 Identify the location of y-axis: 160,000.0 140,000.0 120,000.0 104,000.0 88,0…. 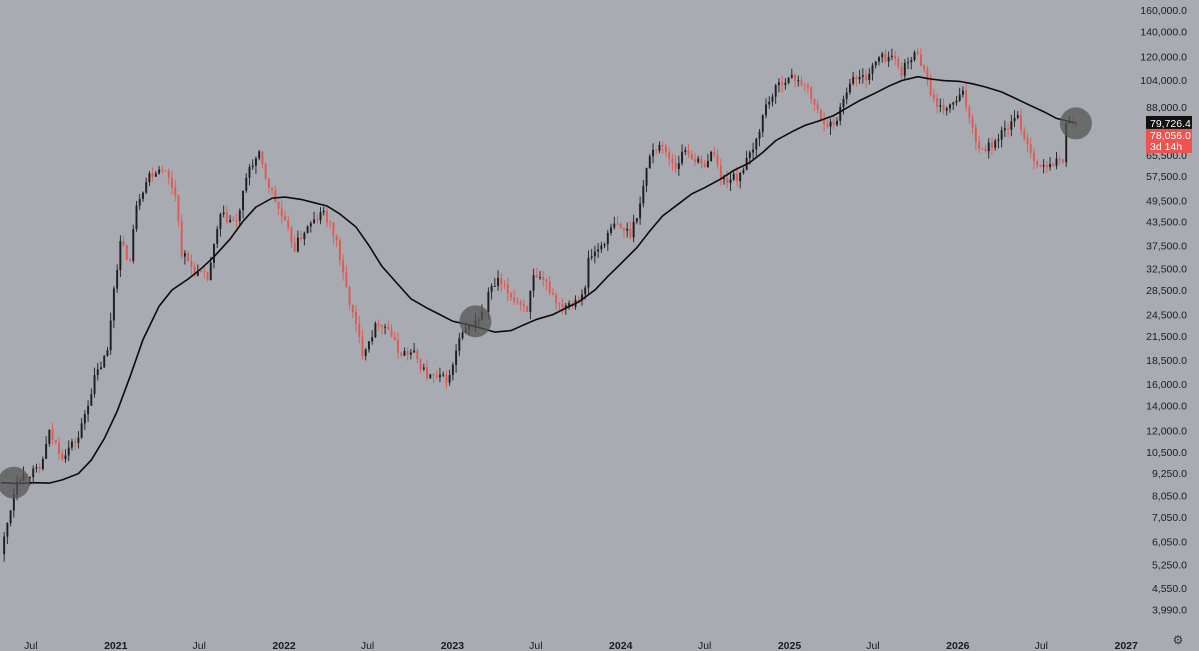
(1163, 310).